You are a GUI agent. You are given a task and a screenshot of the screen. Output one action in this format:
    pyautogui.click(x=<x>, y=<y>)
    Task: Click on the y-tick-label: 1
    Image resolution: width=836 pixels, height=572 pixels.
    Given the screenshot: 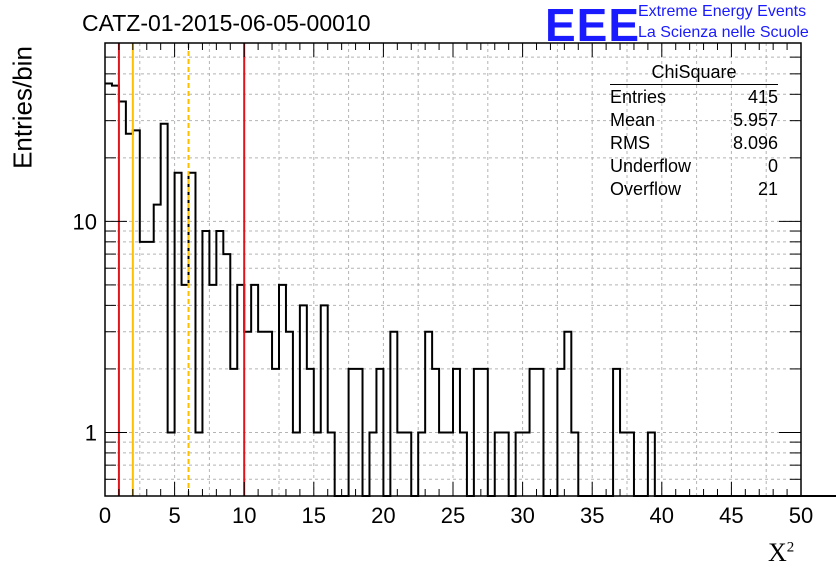 What is the action you would take?
    pyautogui.click(x=91, y=432)
    